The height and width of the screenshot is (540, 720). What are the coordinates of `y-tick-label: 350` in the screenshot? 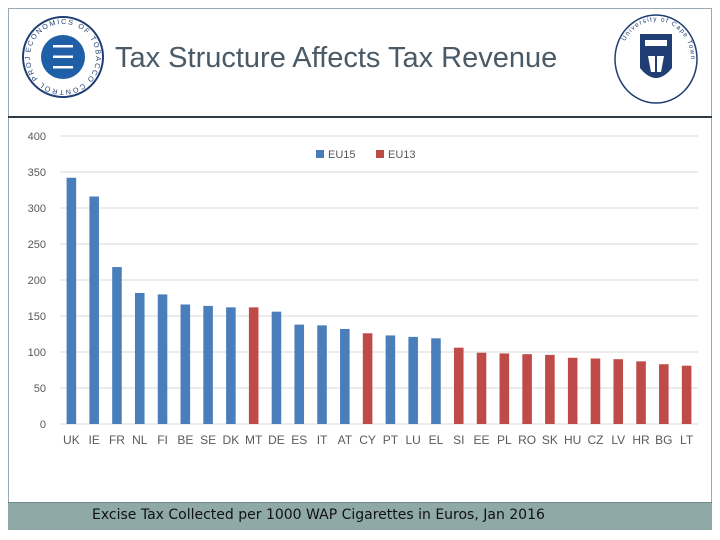 It's located at (37, 173).